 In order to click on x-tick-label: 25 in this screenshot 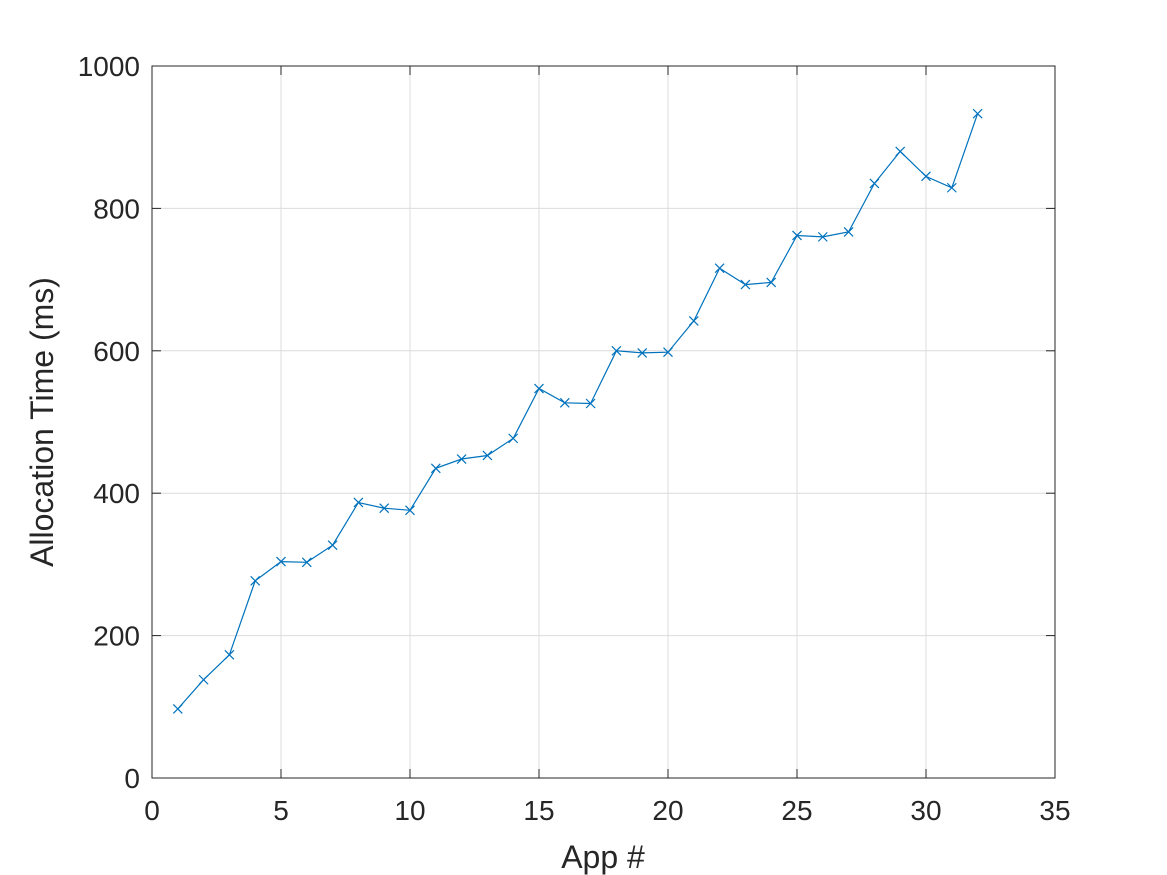, I will do `click(796, 810)`.